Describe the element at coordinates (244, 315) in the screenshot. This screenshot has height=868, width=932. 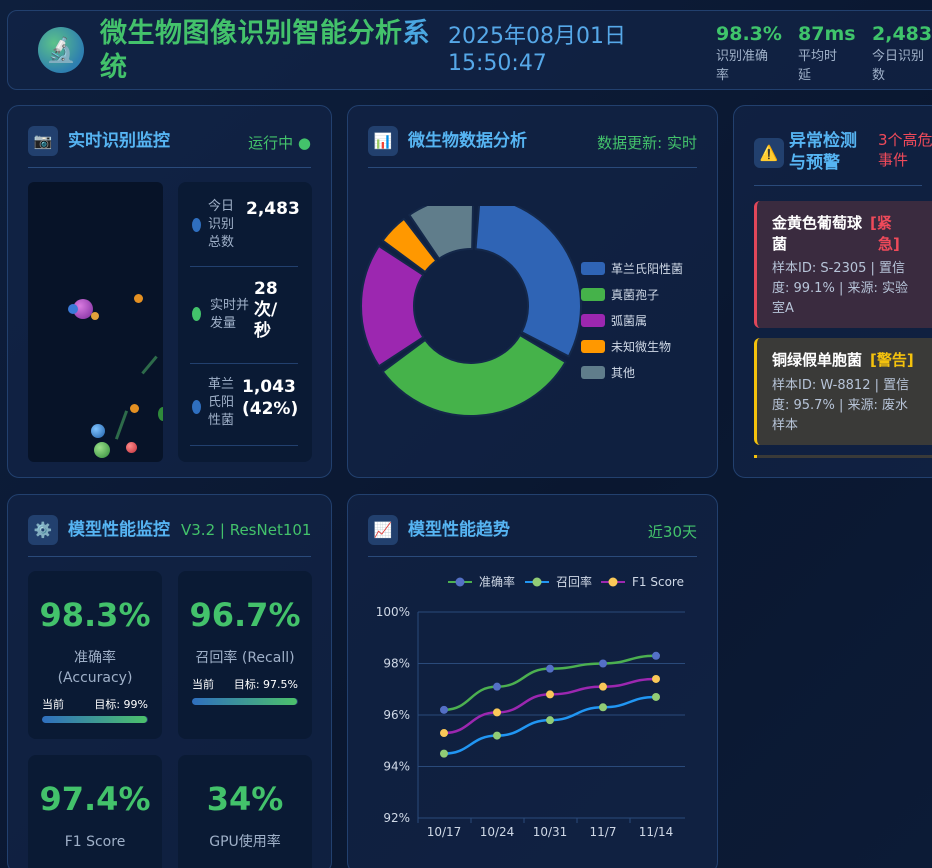
I see `stat-concurrency: 实时并 发量 28 次/秒` at that location.